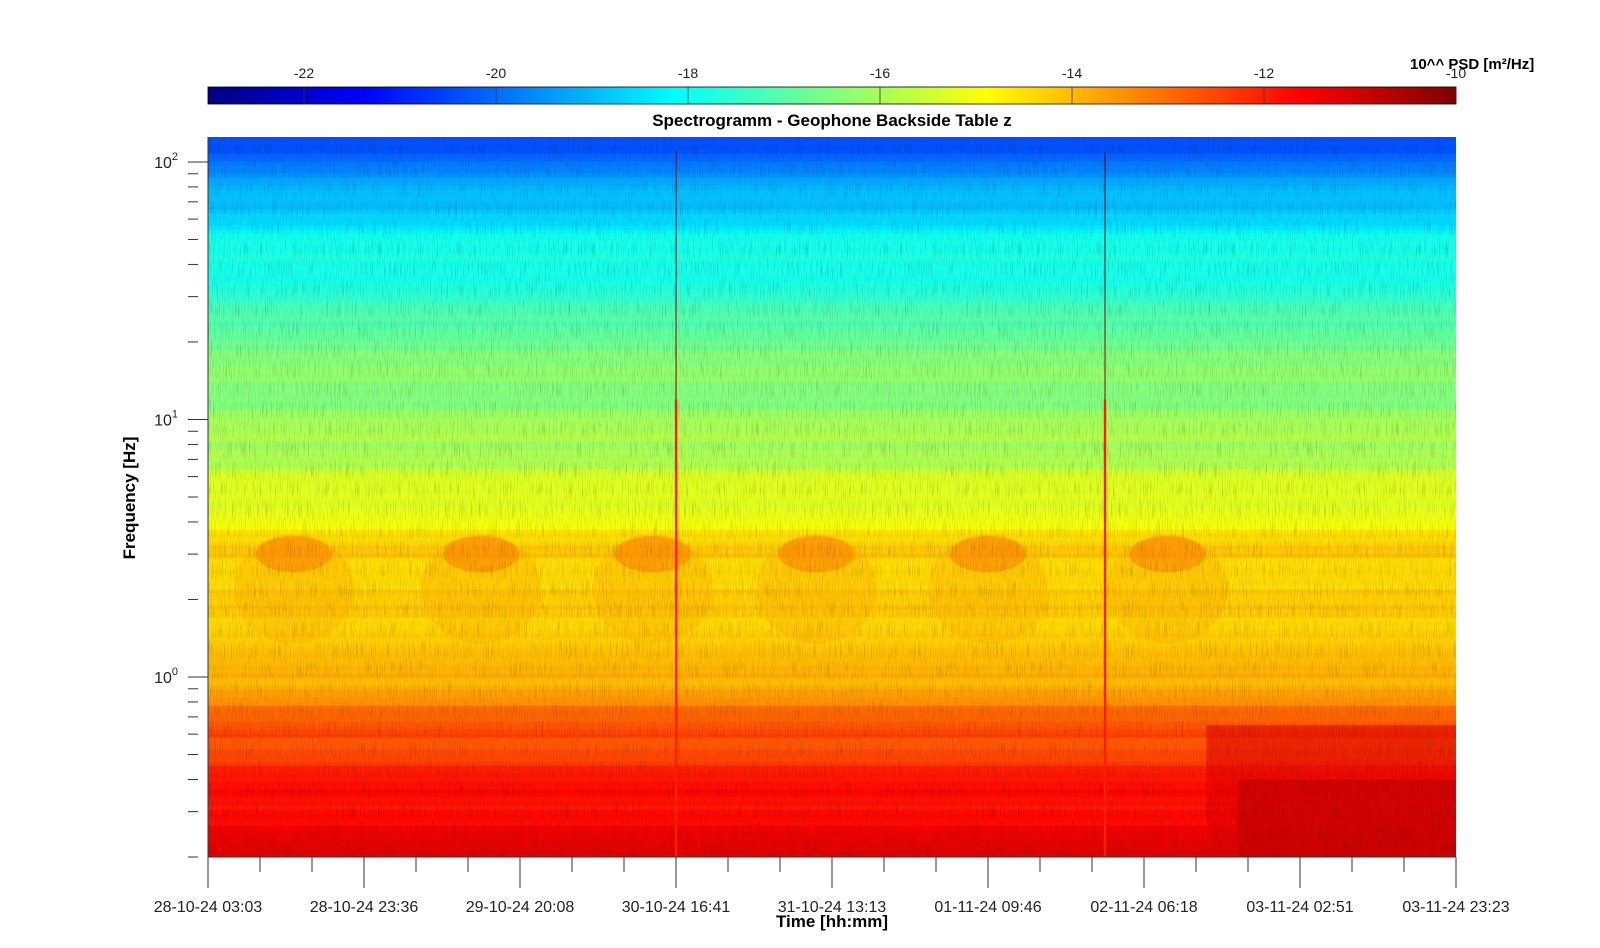 The height and width of the screenshot is (948, 1600). Describe the element at coordinates (364, 907) in the screenshot. I see `x-tick-label: 28-10-24 23:36` at that location.